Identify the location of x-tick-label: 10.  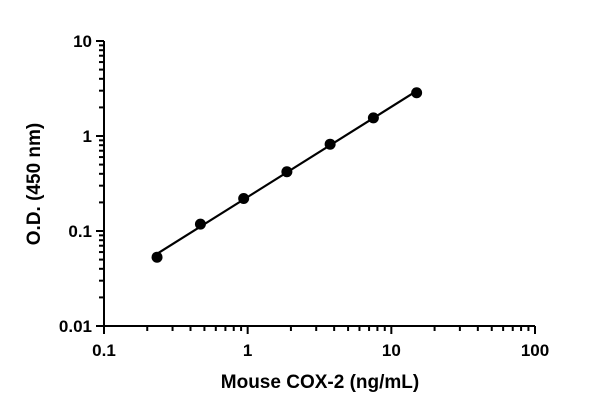
(391, 350).